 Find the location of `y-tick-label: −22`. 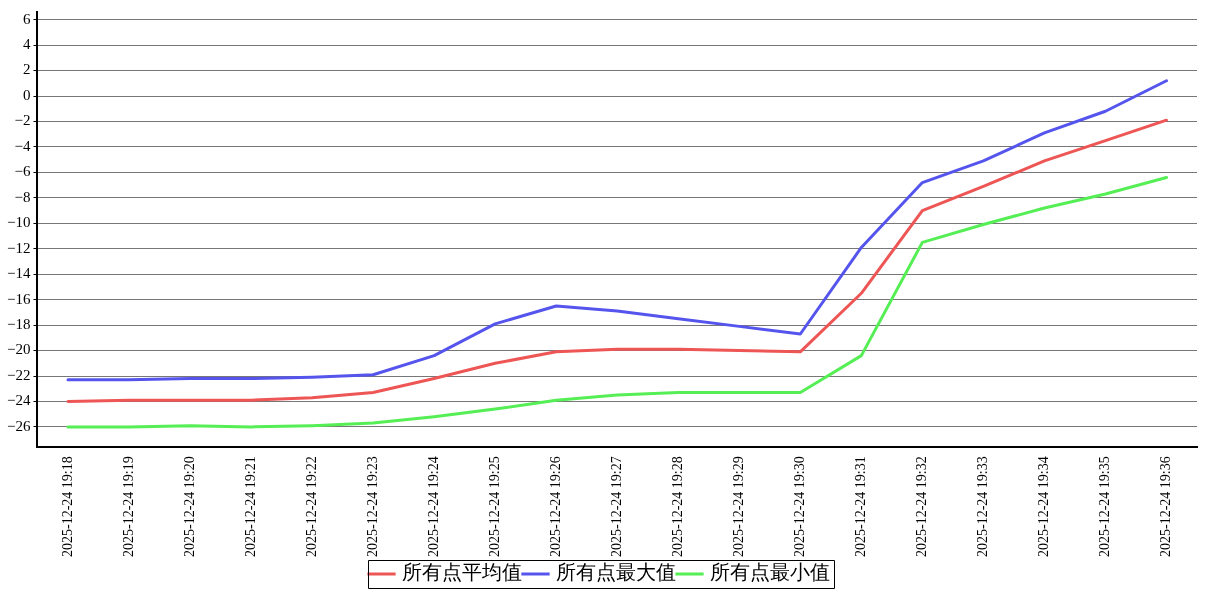

y-tick-label: −22 is located at coordinates (18, 374).